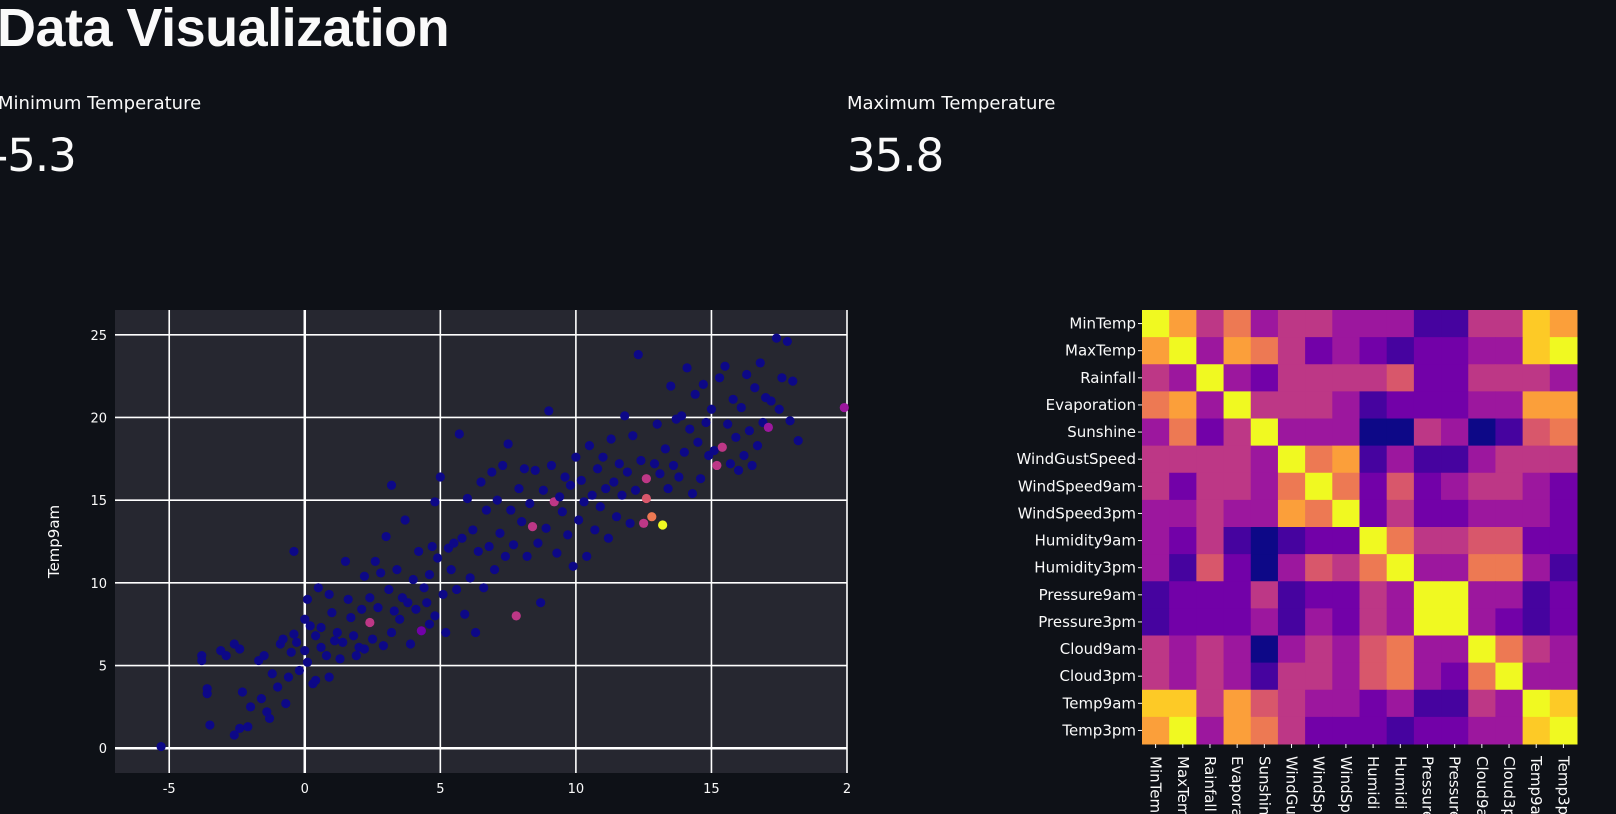  I want to click on heatmap-column-label: Cloud3p, so click(1509, 785).